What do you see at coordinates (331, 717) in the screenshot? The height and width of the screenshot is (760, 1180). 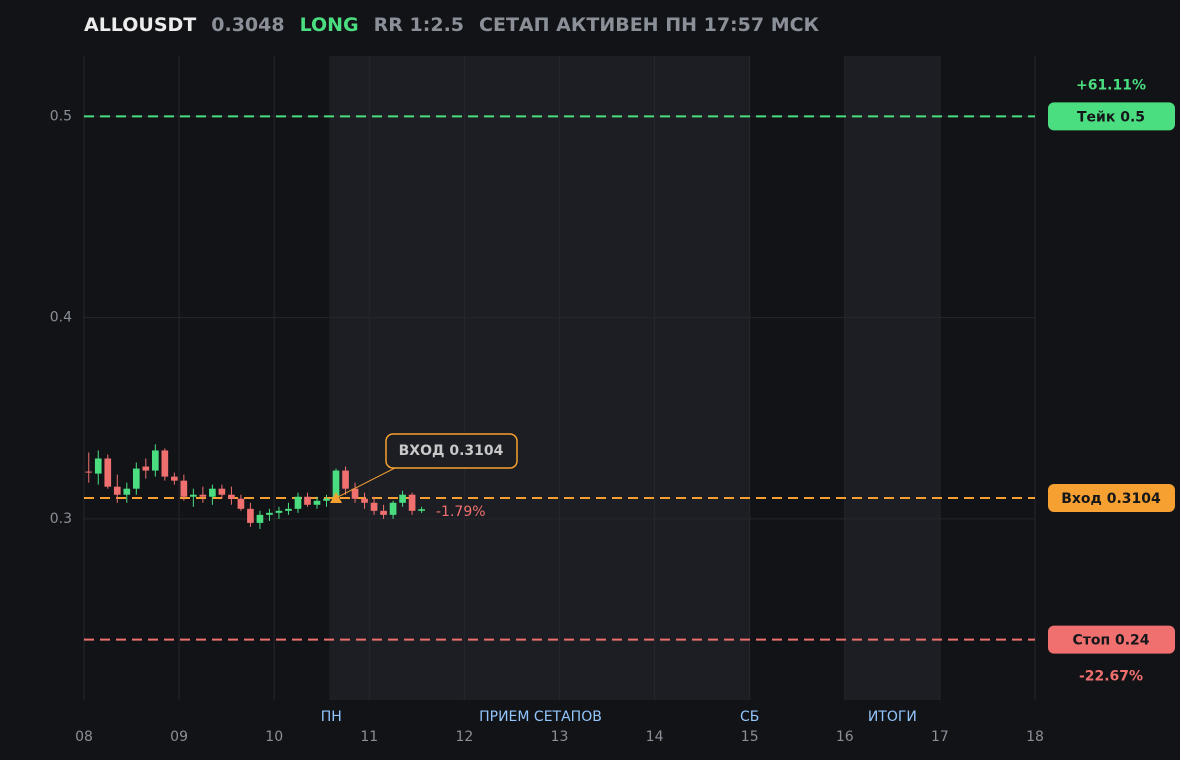 I see `session-label: ПН` at bounding box center [331, 717].